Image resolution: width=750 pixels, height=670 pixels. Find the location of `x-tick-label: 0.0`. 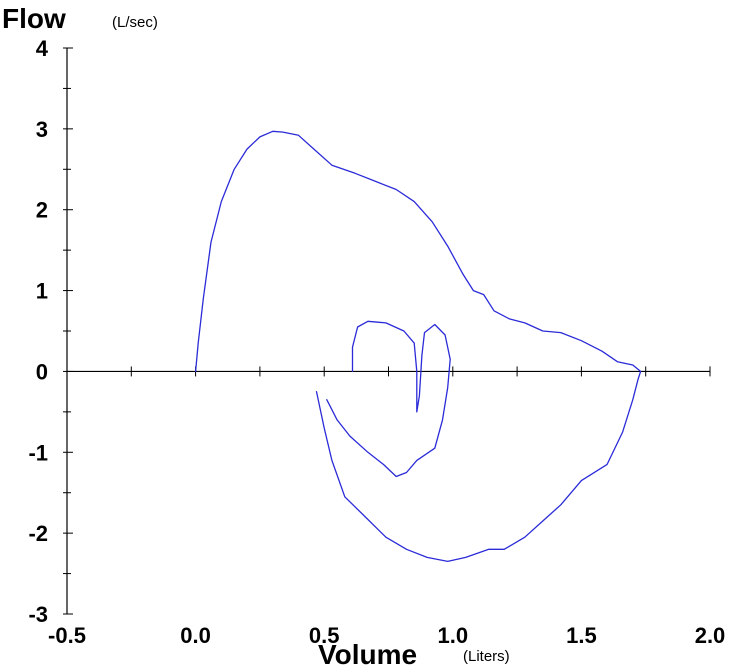

x-tick-label: 0.0 is located at coordinates (195, 635).